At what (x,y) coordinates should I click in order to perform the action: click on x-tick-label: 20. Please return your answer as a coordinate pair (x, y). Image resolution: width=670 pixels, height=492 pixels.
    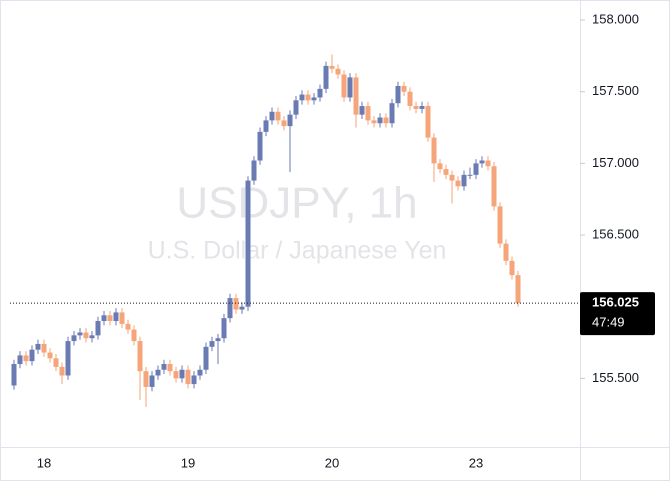
    Looking at the image, I should click on (332, 462).